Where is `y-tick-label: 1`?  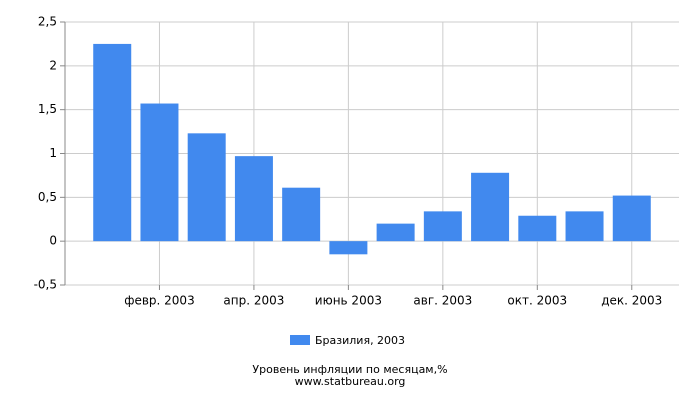 y-tick-label: 1 is located at coordinates (53, 153).